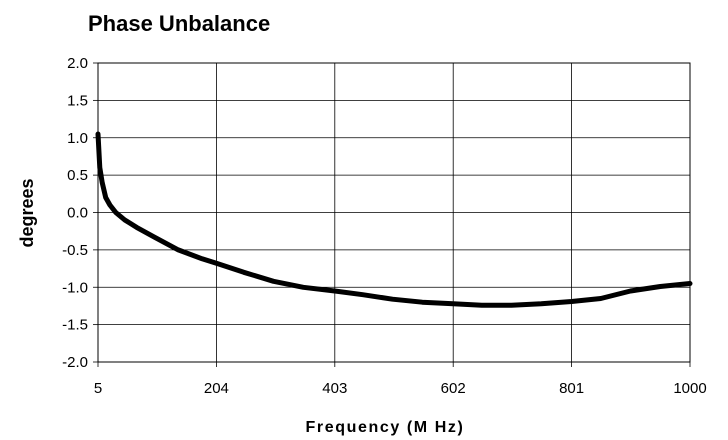 The image size is (728, 440). What do you see at coordinates (77, 63) in the screenshot?
I see `y-tick-label: 2.0` at bounding box center [77, 63].